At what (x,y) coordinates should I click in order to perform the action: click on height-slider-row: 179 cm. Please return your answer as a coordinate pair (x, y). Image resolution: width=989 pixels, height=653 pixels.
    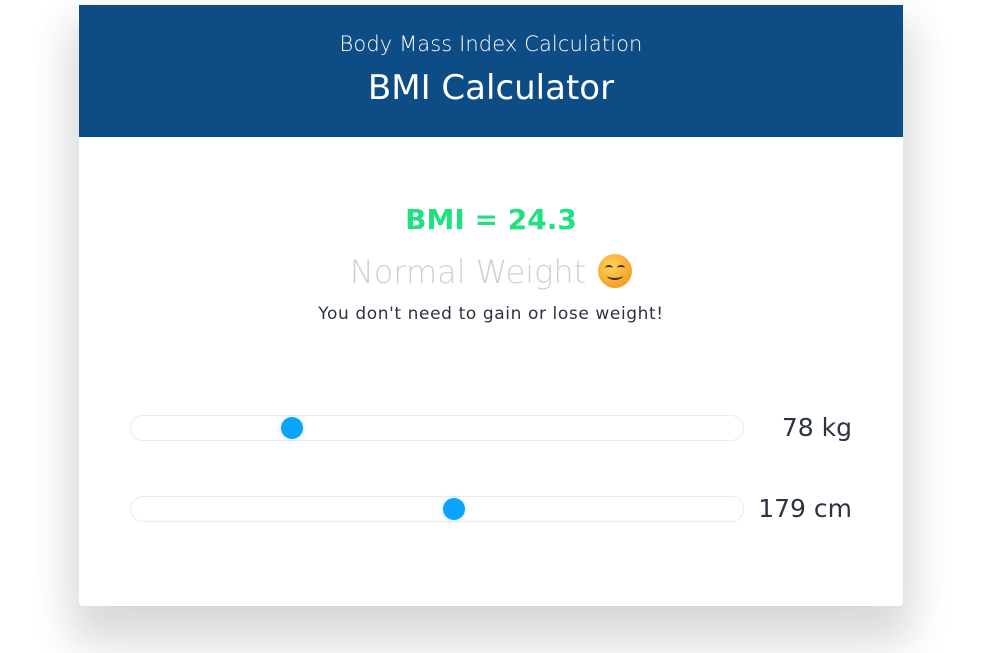
    Looking at the image, I should click on (491, 508).